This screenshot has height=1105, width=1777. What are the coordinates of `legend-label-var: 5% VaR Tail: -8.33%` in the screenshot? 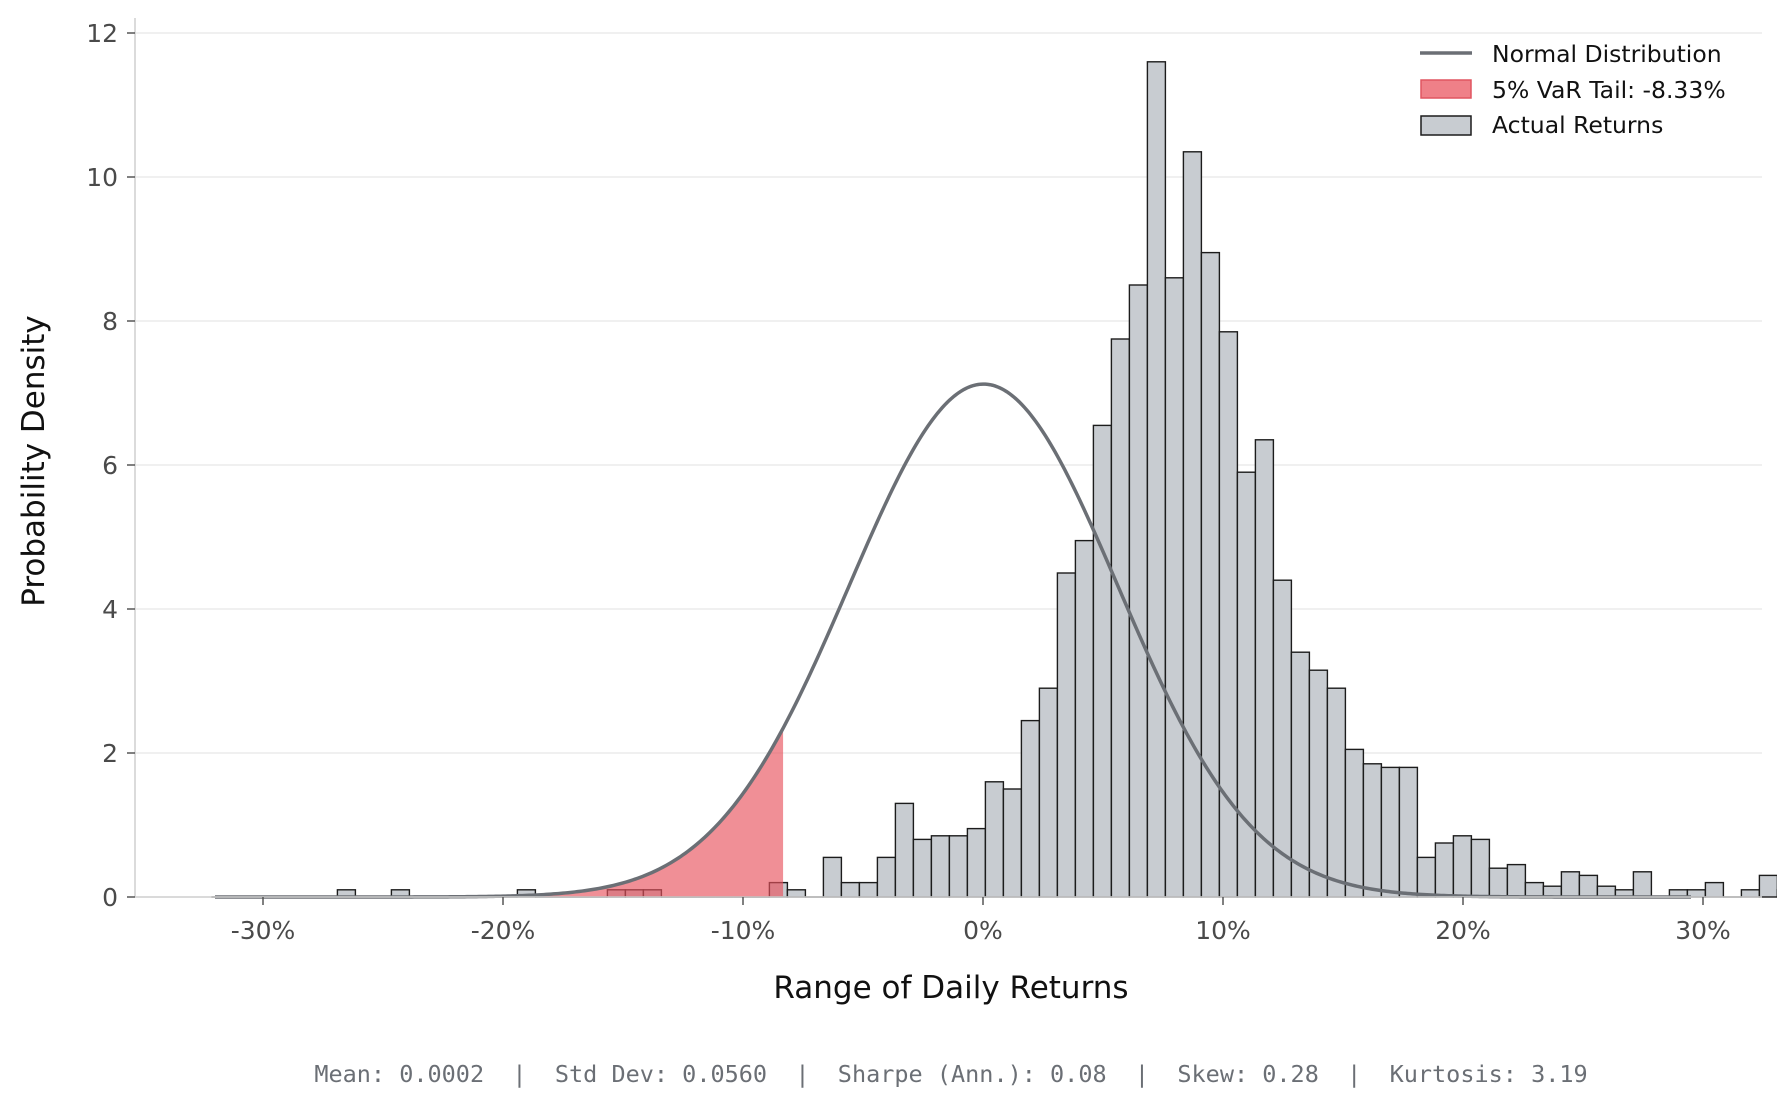 It's located at (1609, 90).